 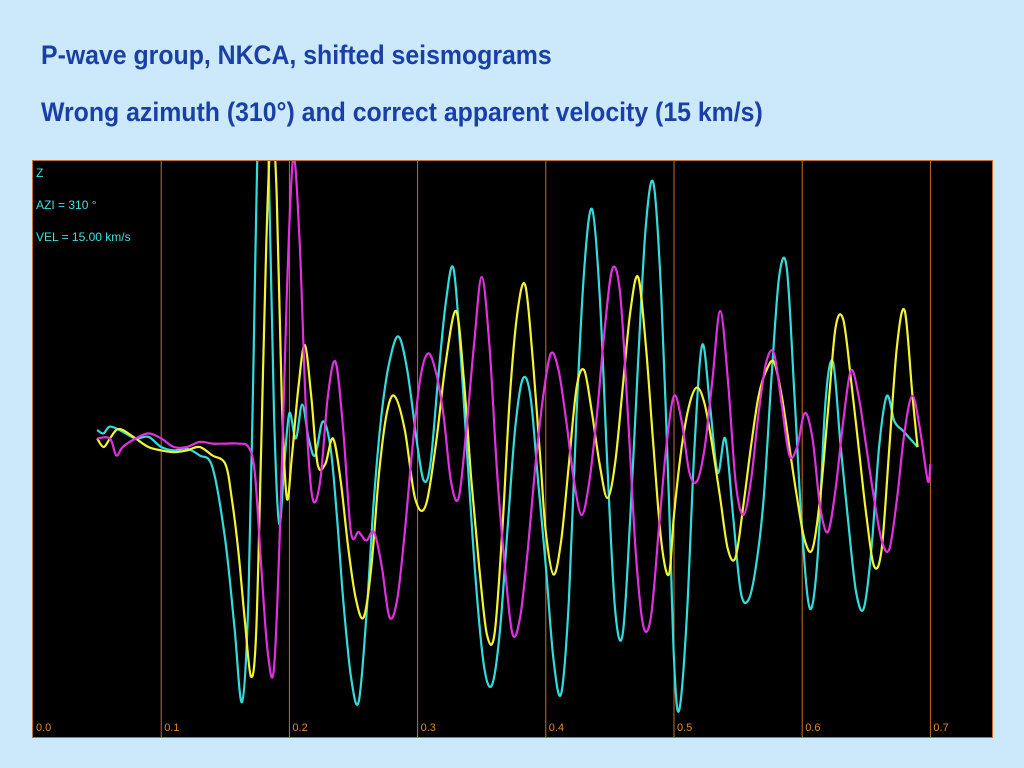 What do you see at coordinates (428, 728) in the screenshot?
I see `x-tick-label: 0.3` at bounding box center [428, 728].